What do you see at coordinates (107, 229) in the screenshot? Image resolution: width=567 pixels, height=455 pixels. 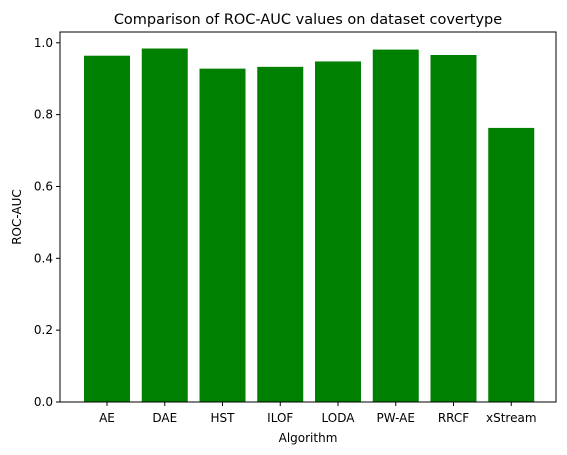 I see `bar-ae` at bounding box center [107, 229].